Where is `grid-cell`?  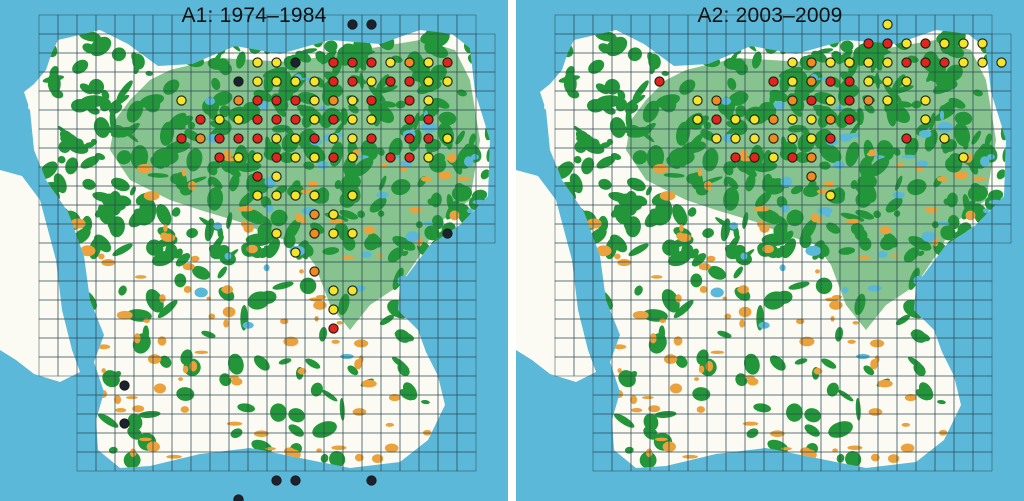
grid-cell is located at coordinates (1001, 233).